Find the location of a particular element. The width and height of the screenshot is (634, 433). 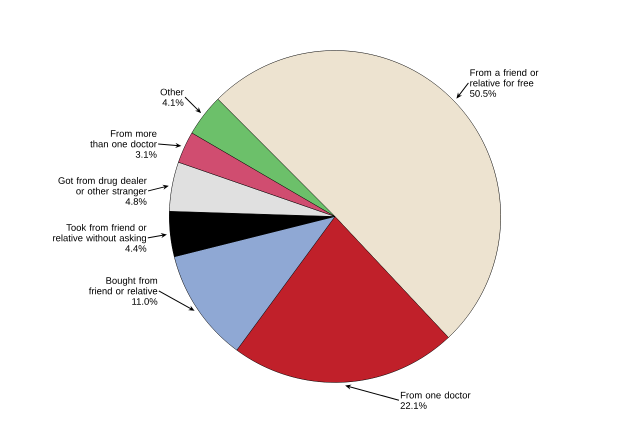

slice-label: Other is located at coordinates (172, 92).